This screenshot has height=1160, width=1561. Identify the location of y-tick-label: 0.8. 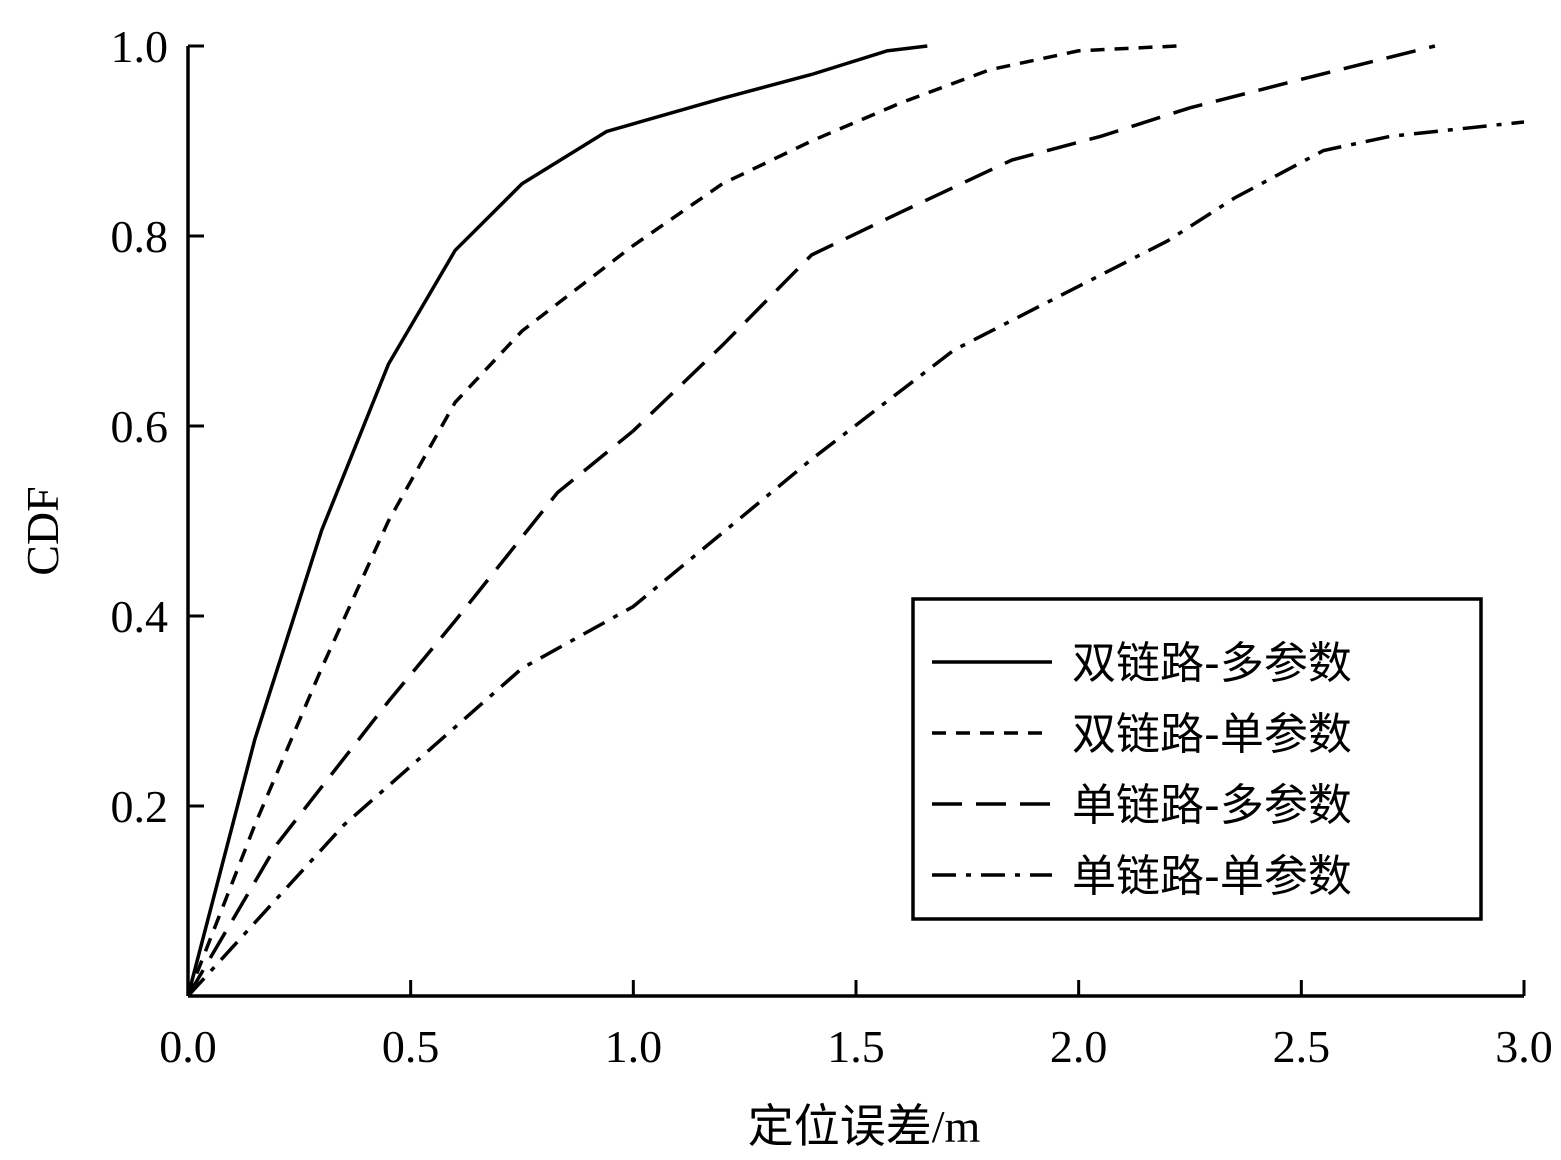
(140, 236).